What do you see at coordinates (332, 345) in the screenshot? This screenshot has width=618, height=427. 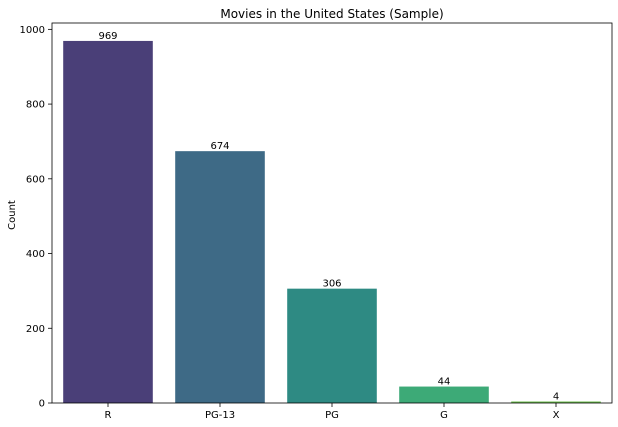 I see `bar-pg` at bounding box center [332, 345].